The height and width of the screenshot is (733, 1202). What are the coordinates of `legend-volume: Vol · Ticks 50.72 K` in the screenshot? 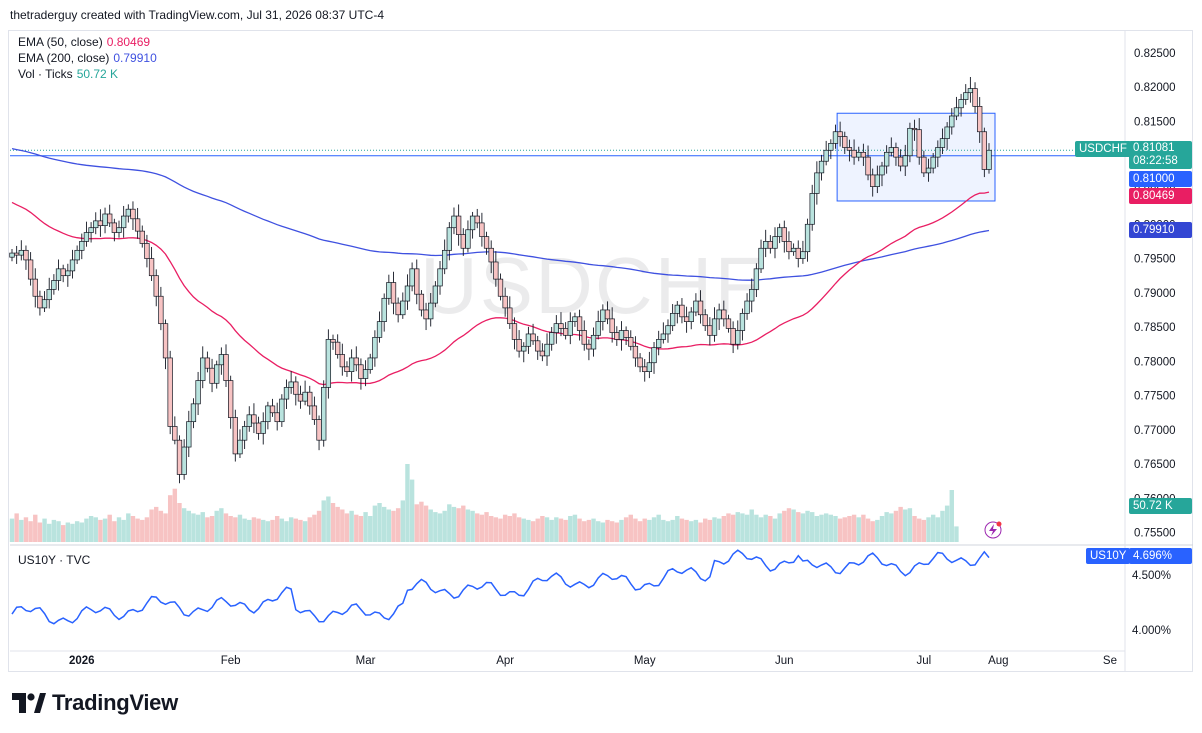 It's located at (68, 74).